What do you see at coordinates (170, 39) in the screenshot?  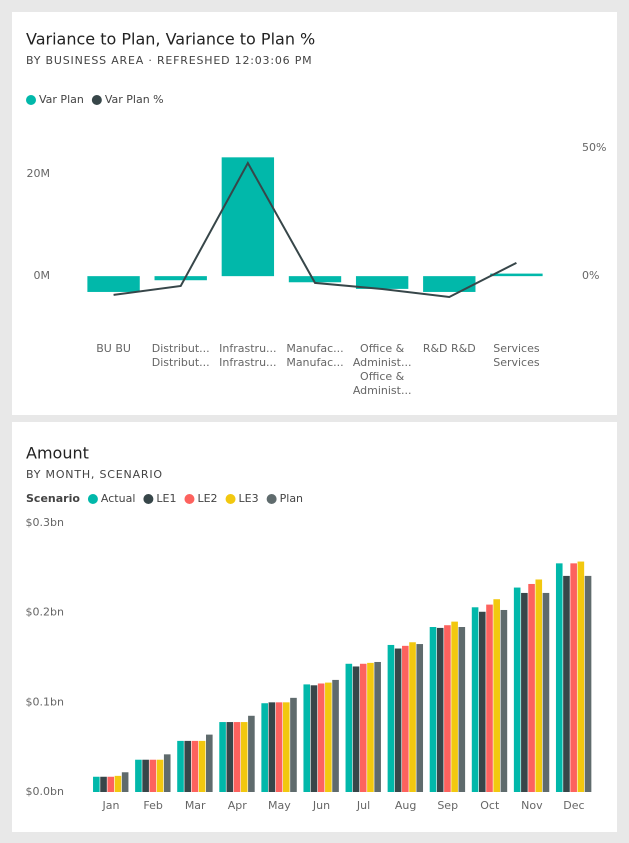 I see `chart-title: Variance to Plan, Variance to Plan %` at bounding box center [170, 39].